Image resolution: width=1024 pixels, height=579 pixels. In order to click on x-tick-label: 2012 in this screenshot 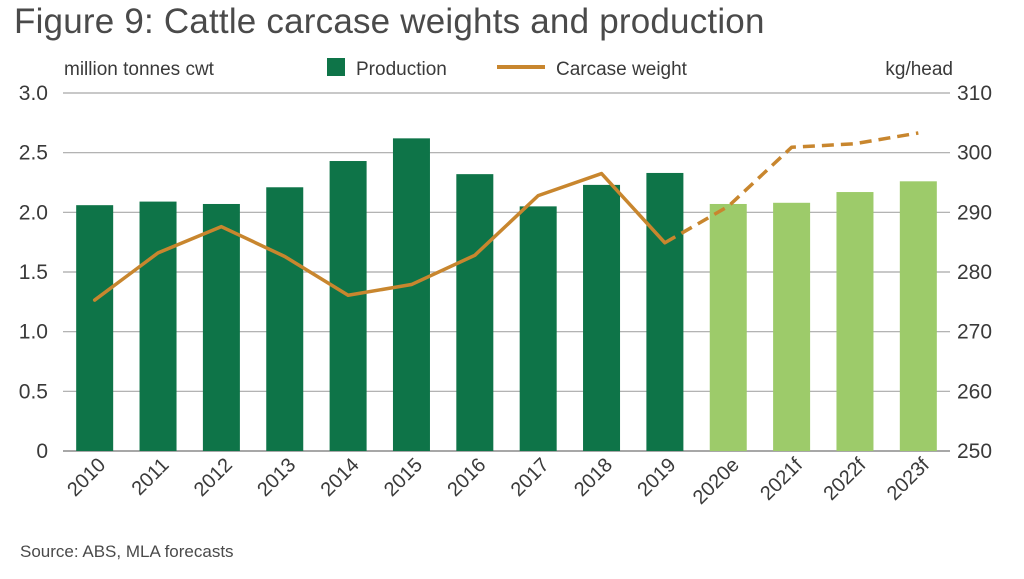, I will do `click(213, 477)`.